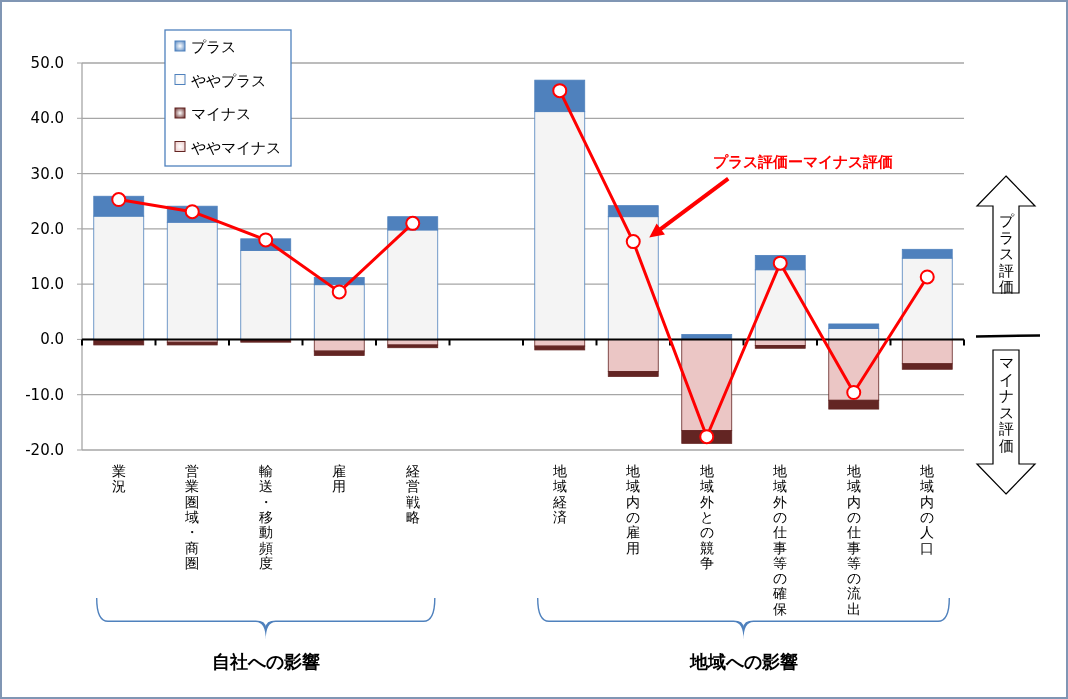  I want to click on y-tick-label: 50.0, so click(47, 63).